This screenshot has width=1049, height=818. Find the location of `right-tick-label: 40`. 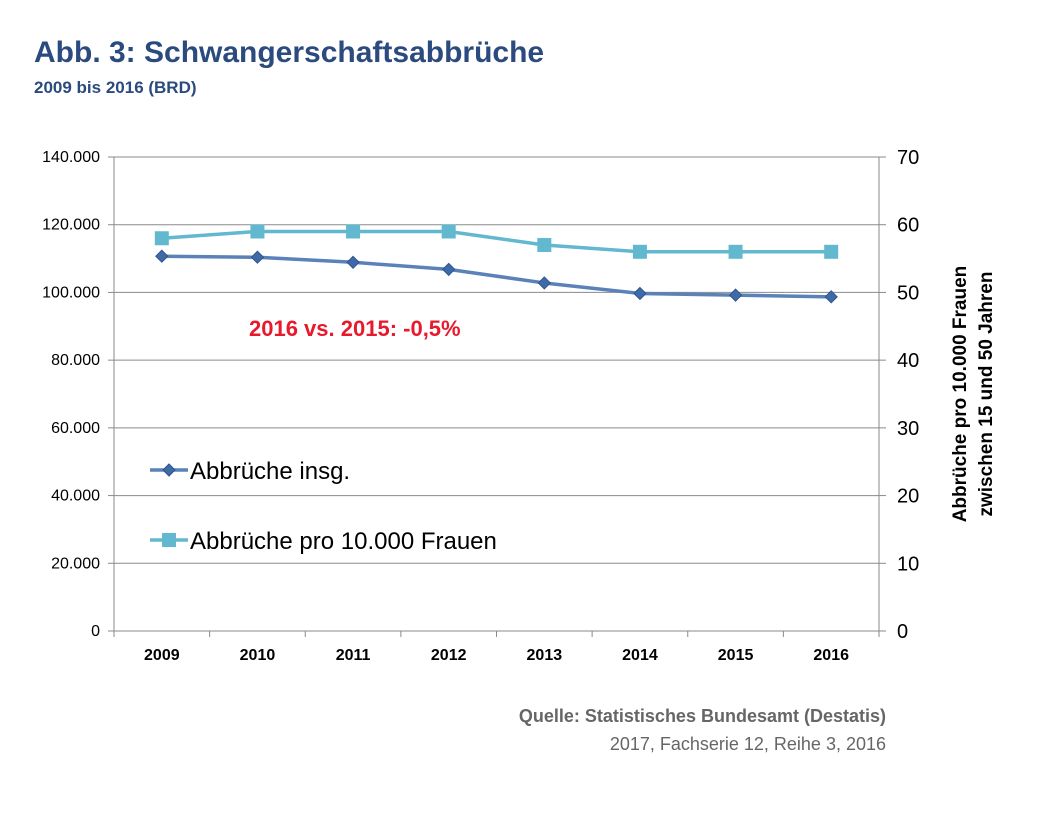

right-tick-label: 40 is located at coordinates (908, 361).